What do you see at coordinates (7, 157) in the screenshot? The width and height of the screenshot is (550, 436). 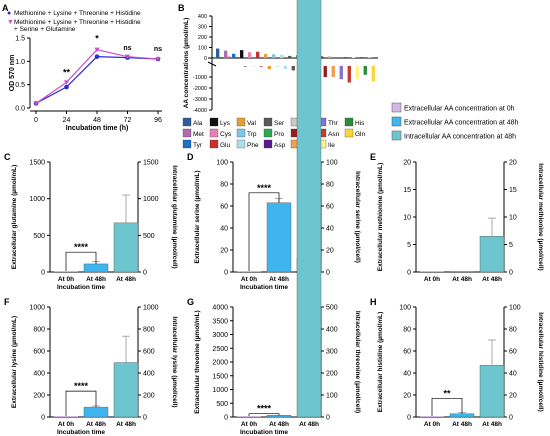 I see `panel-letter: C` at bounding box center [7, 157].